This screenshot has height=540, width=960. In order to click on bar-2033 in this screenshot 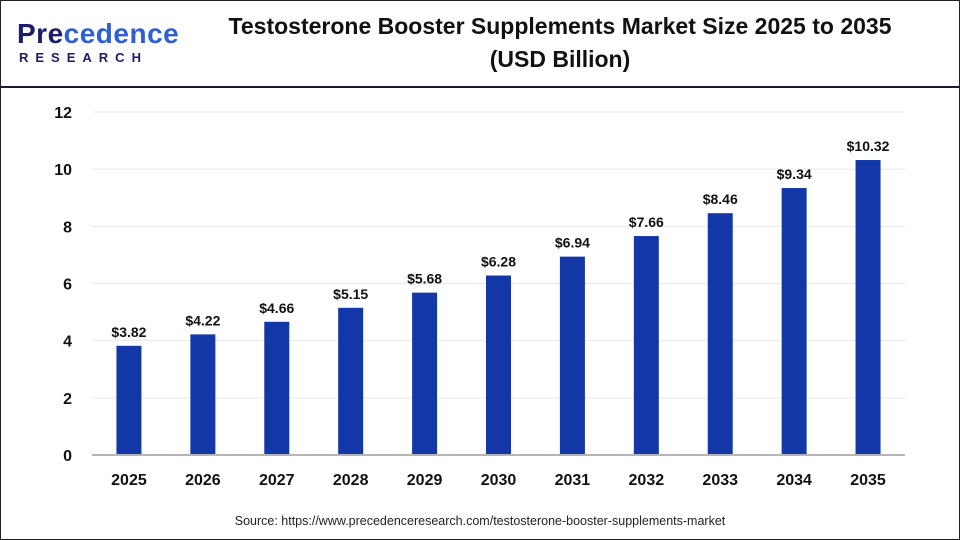, I will do `click(720, 334)`.